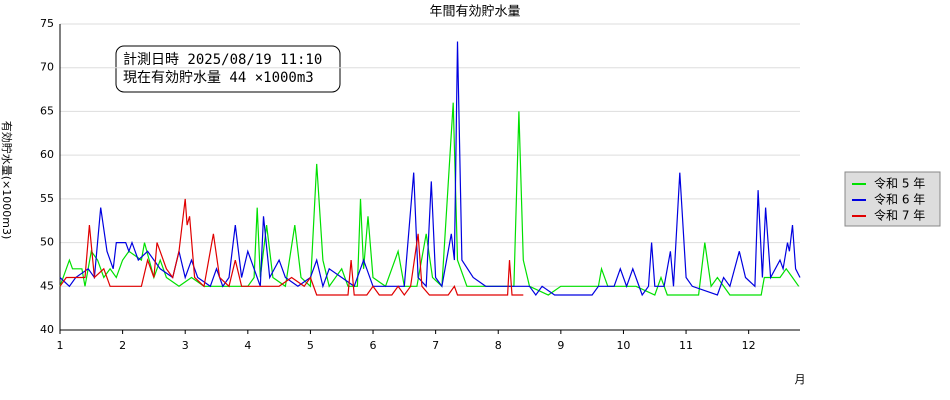 Image resolution: width=950 pixels, height=400 pixels. I want to click on y-tick-label: 40, so click(47, 329).